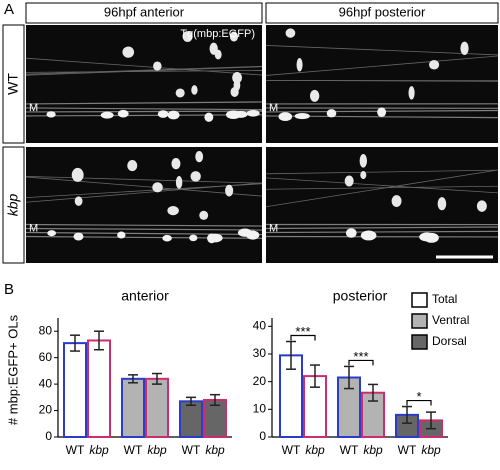  I want to click on y-tick-label: 0, so click(48, 436).